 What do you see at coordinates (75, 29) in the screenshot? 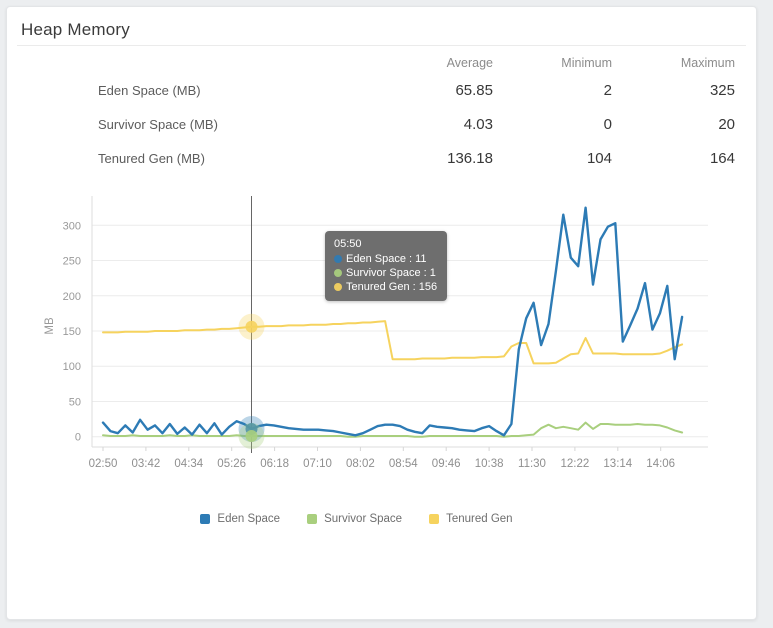
I see `card-title: Heap Memory` at bounding box center [75, 29].